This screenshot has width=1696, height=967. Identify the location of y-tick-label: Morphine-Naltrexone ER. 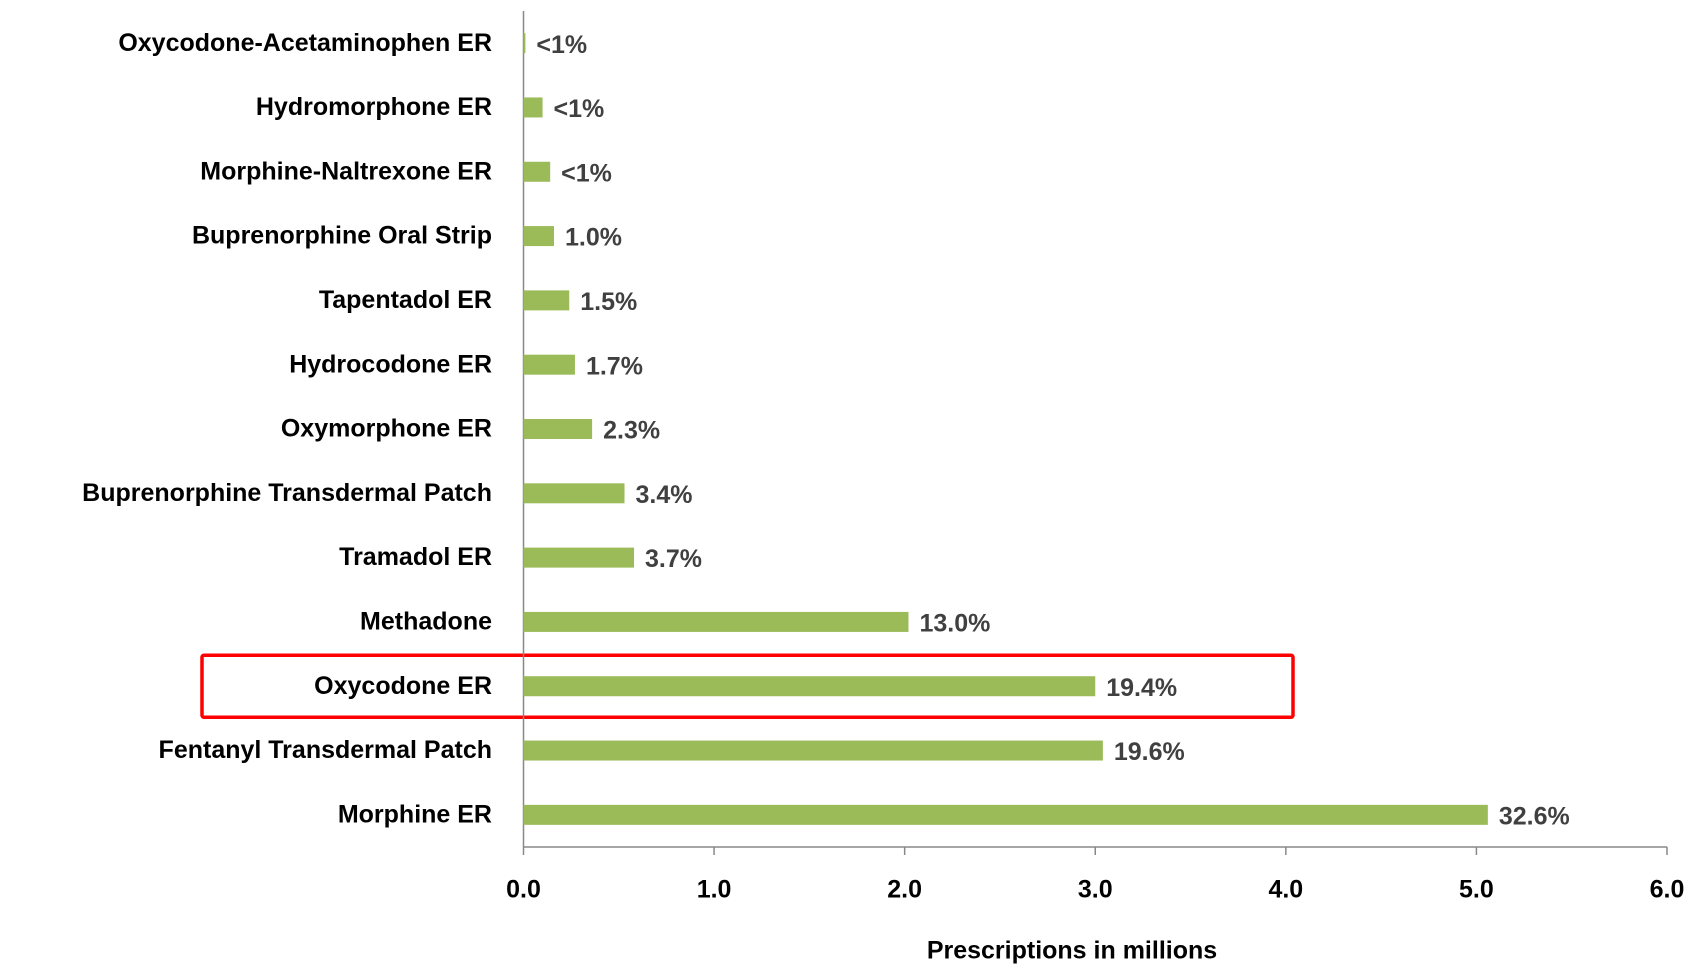
(346, 171).